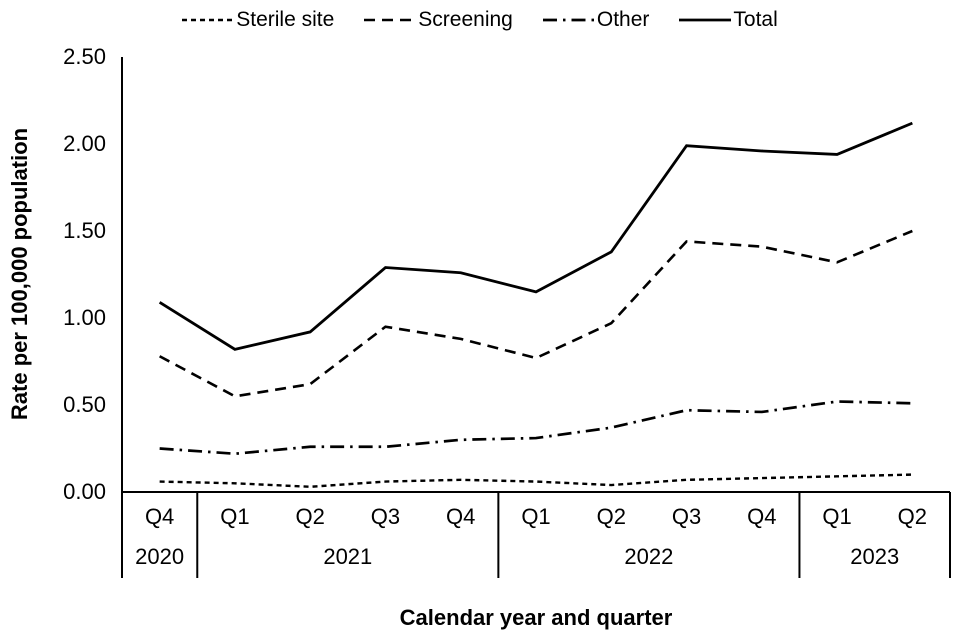 The width and height of the screenshot is (960, 640). What do you see at coordinates (705, 20) in the screenshot?
I see `legend-line-sample-total` at bounding box center [705, 20].